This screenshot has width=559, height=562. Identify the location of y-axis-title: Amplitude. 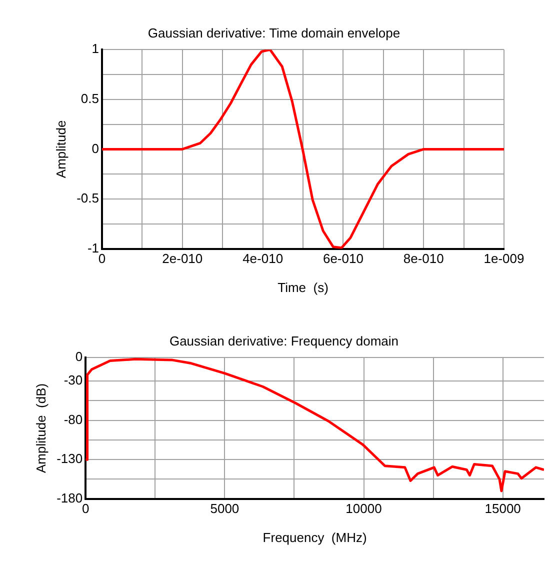
(60, 149).